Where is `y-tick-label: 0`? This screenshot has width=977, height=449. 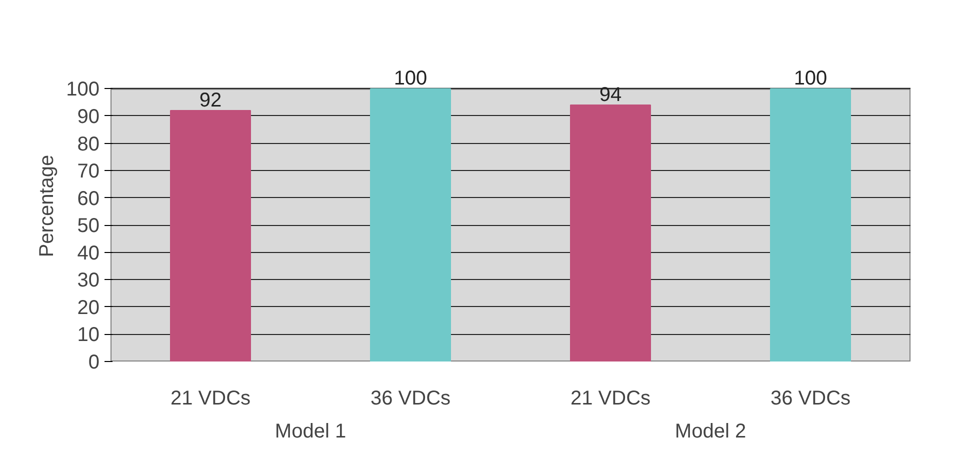
y-tick-label: 0 is located at coordinates (94, 363).